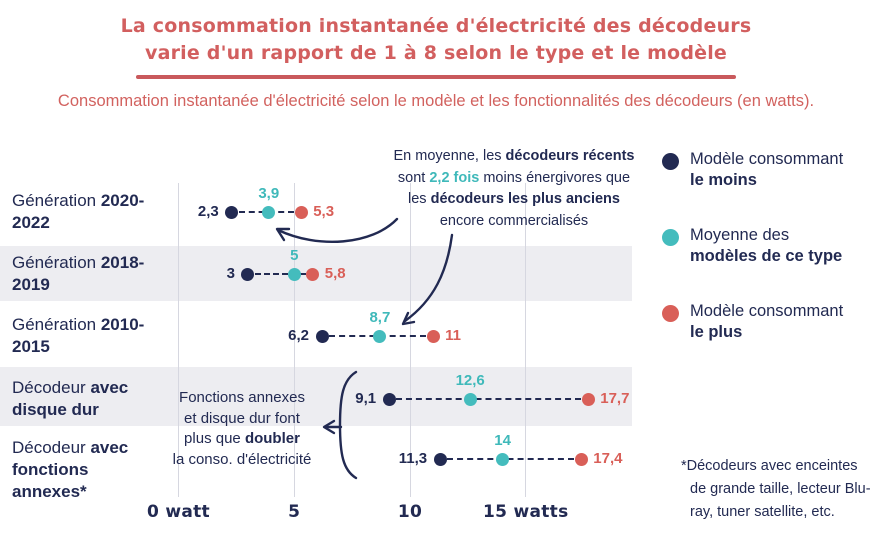 The height and width of the screenshot is (543, 872). I want to click on value-mean-row-2: 8,7, so click(380, 317).